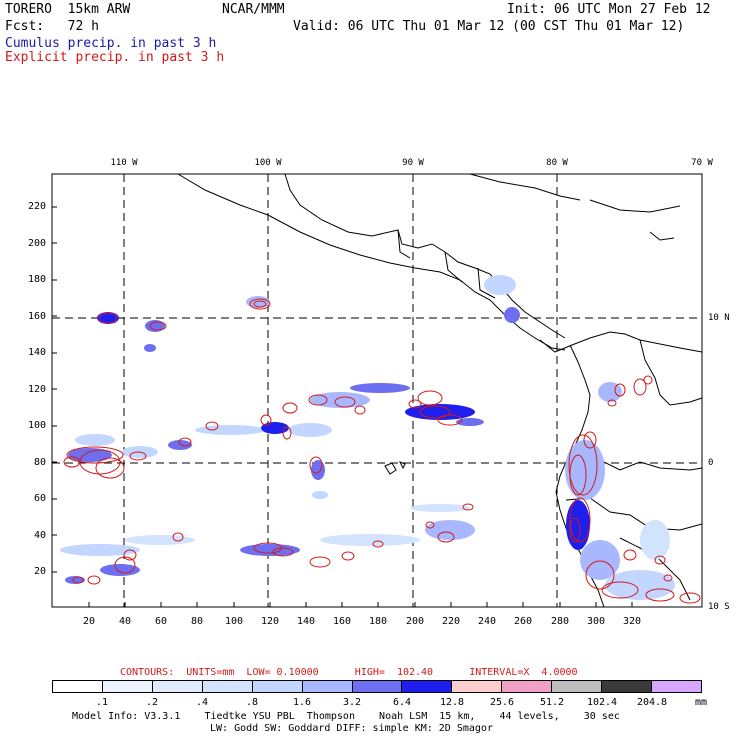 This screenshot has width=740, height=740. What do you see at coordinates (253, 9) in the screenshot?
I see `organization-label: NCAR/MMM` at bounding box center [253, 9].